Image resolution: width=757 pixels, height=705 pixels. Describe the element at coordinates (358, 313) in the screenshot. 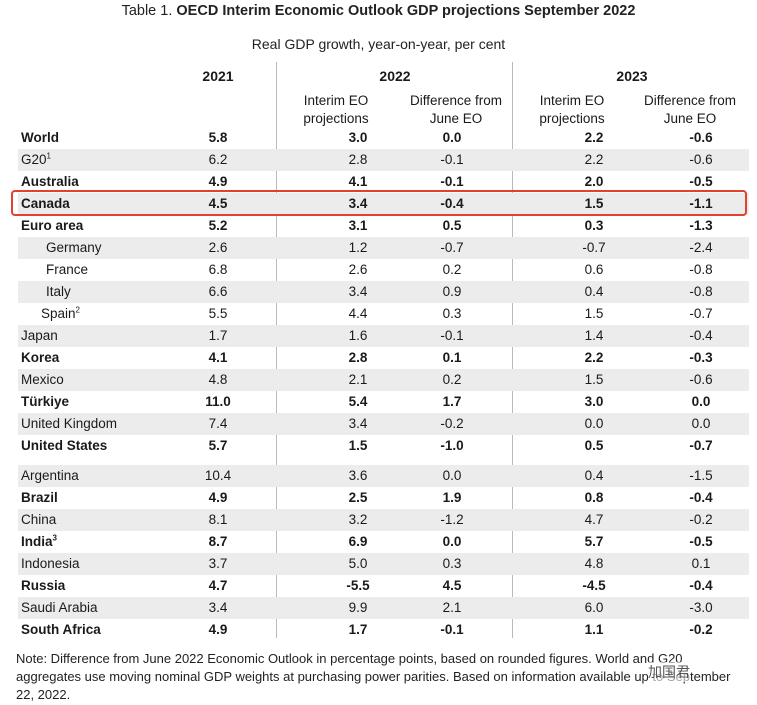

I see `interim-2022-cell: 4.4` at that location.